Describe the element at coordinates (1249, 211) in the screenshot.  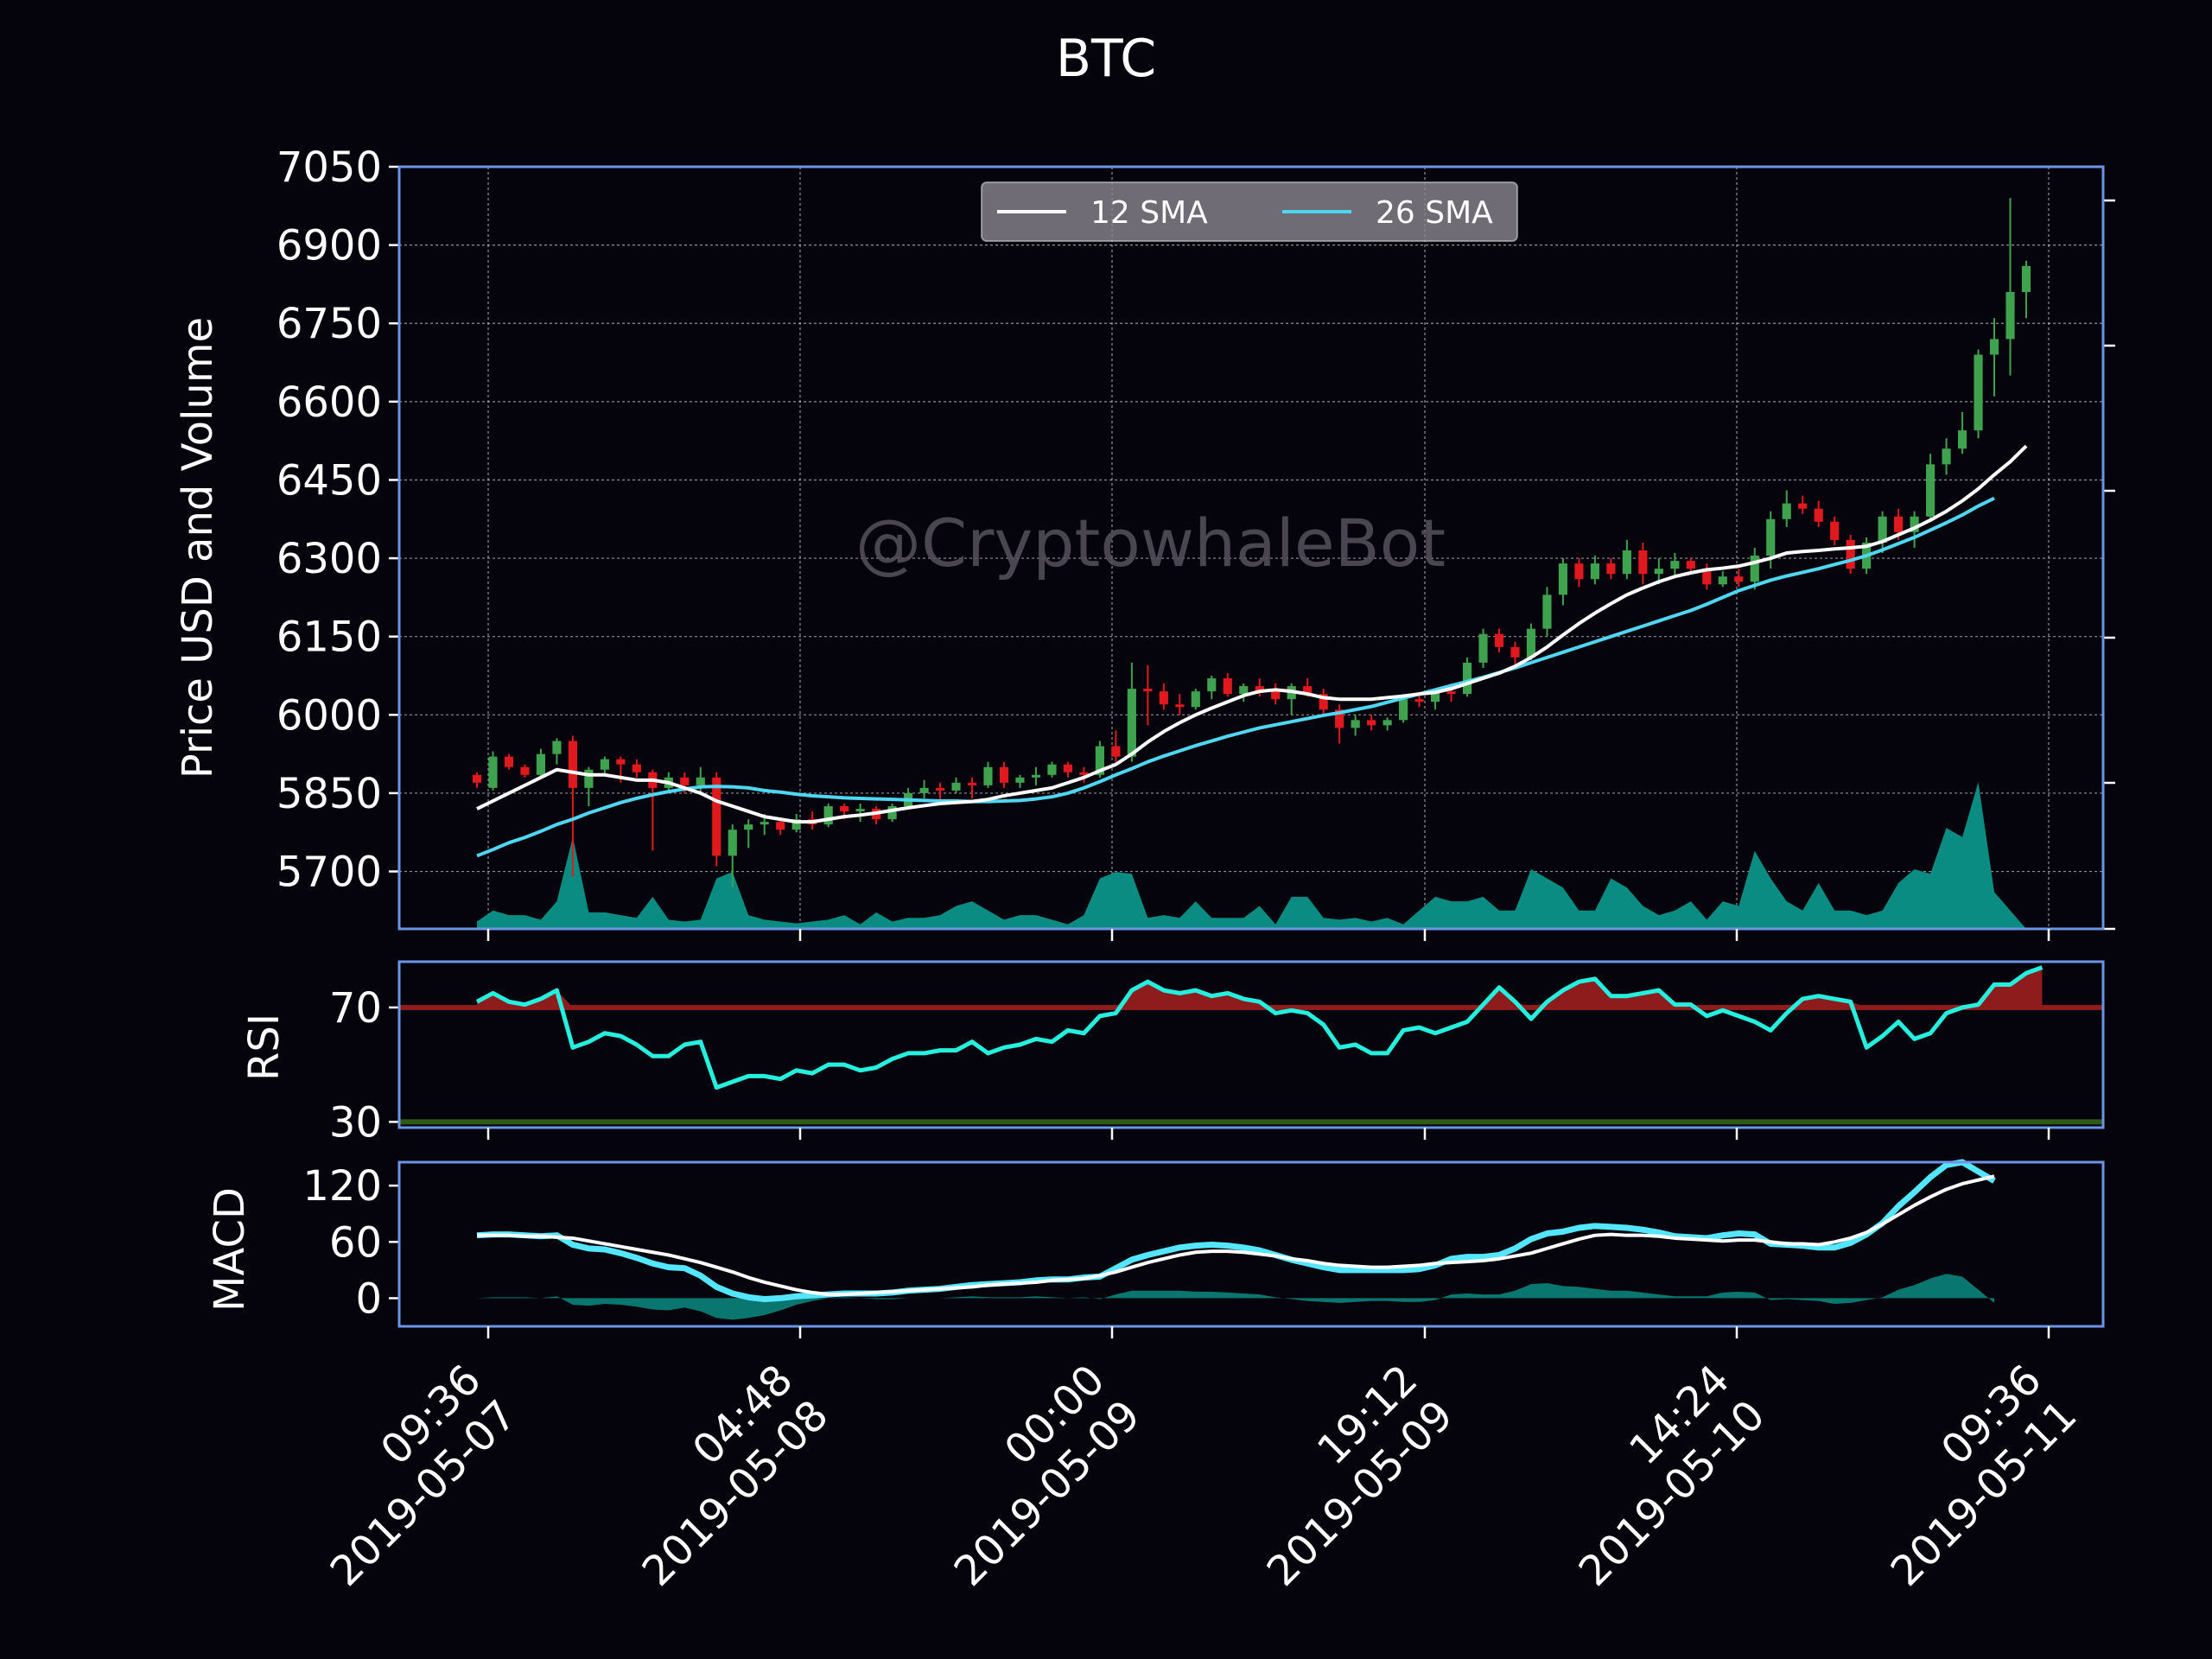
I see `legend-box` at that location.